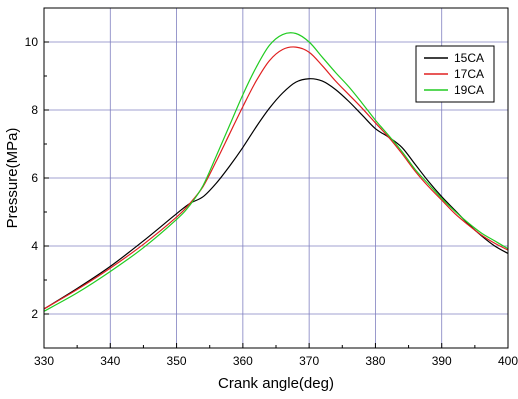 The width and height of the screenshot is (518, 399). What do you see at coordinates (110, 361) in the screenshot?
I see `x-tick-label: 340` at bounding box center [110, 361].